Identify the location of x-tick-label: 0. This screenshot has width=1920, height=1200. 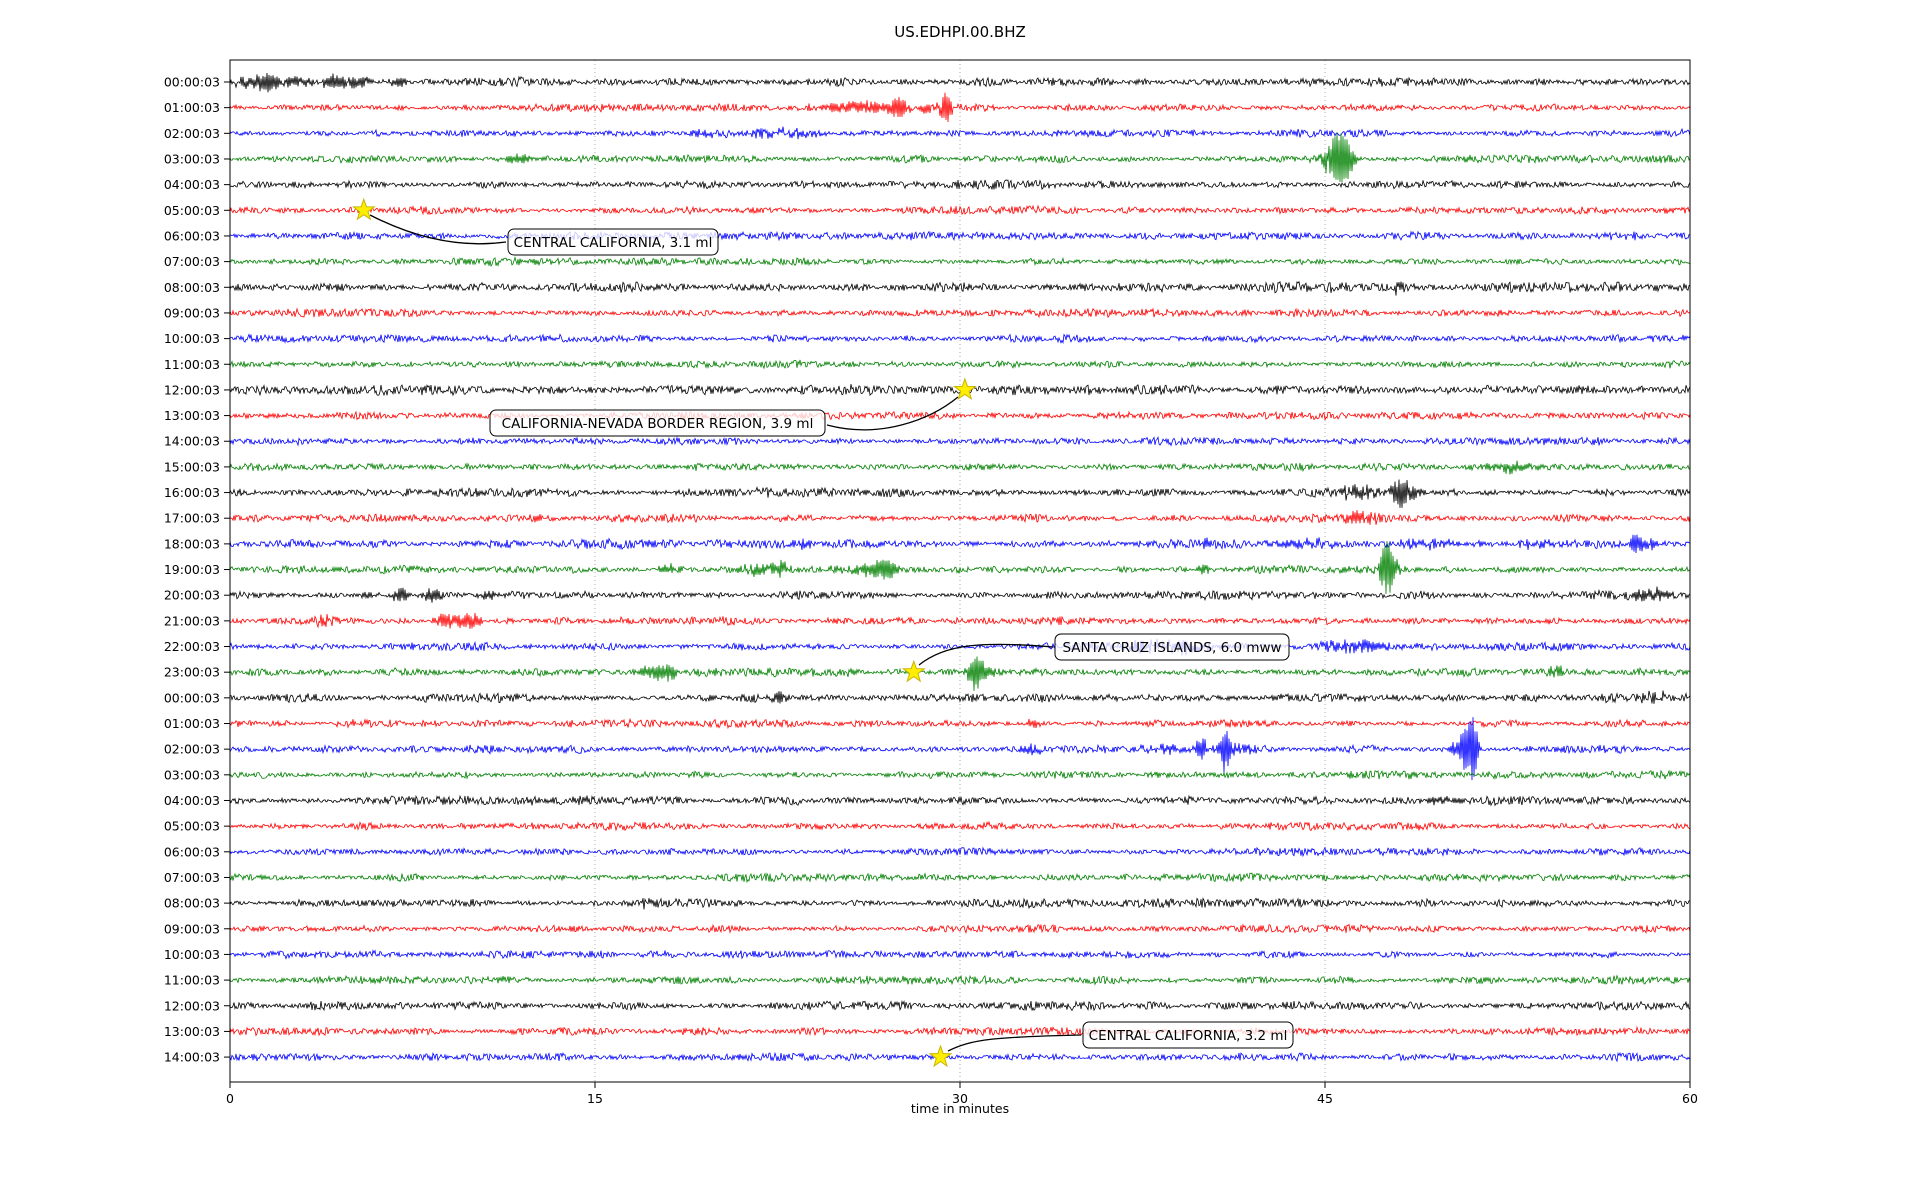
(230, 1098).